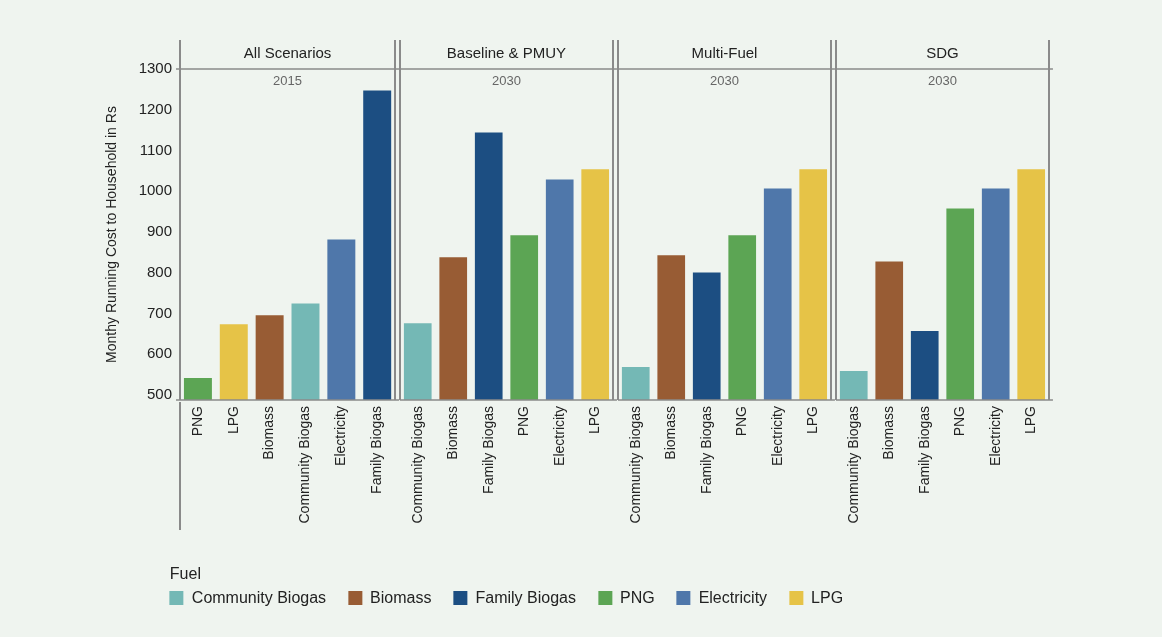  Describe the element at coordinates (185, 574) in the screenshot. I see `legend-title: Fuel` at that location.